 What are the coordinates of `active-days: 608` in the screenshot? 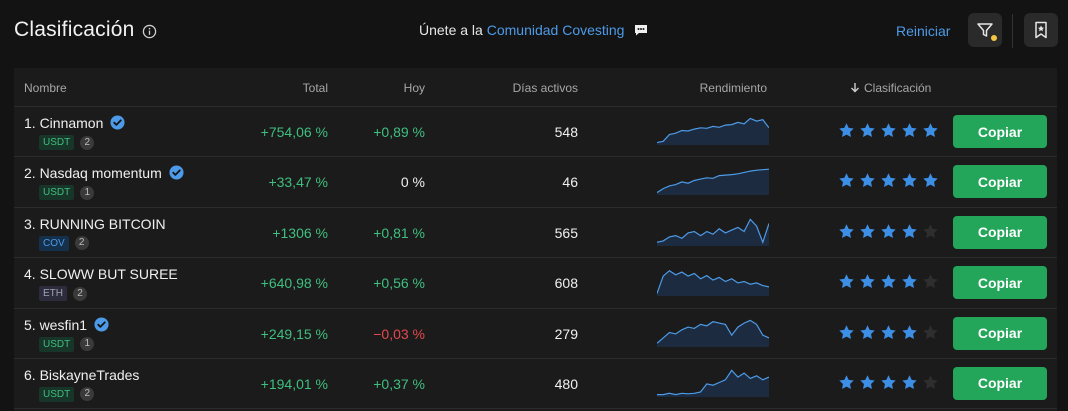 It's located at (566, 283).